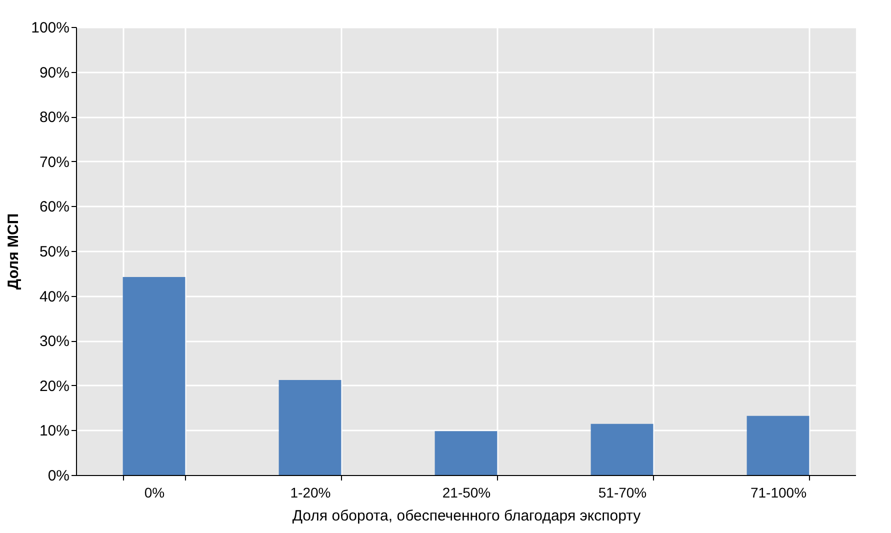  What do you see at coordinates (54, 386) in the screenshot?
I see `y-tick-label: 20%` at bounding box center [54, 386].